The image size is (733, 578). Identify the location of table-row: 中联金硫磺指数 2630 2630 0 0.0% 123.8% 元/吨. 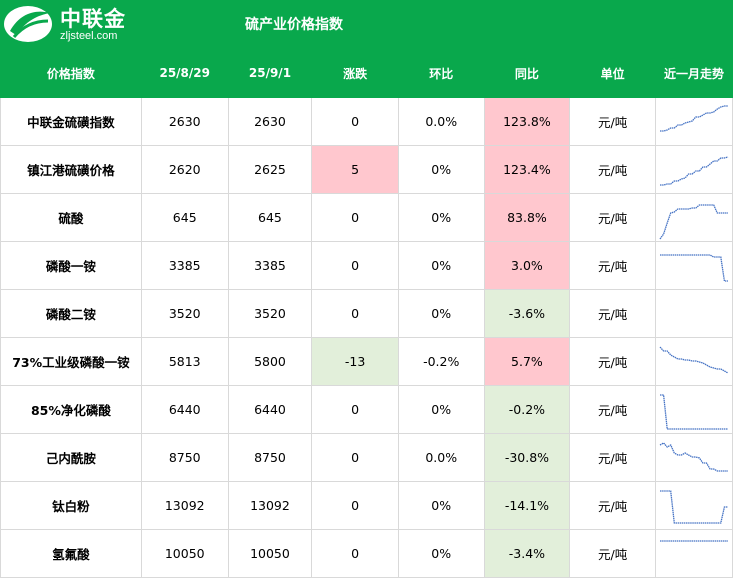
(366, 121).